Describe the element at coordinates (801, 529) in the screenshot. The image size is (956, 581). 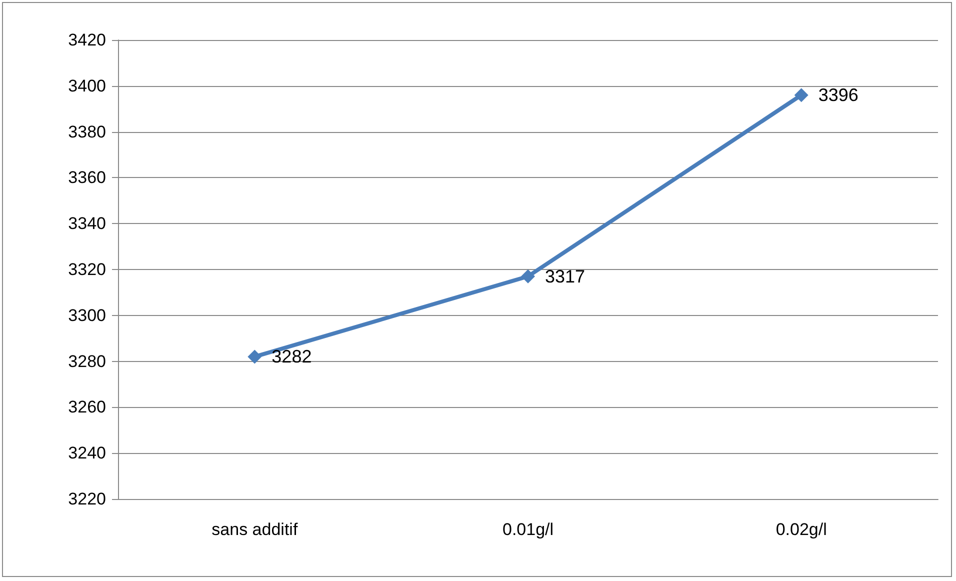
I see `x-tick-label: 0.02g/l` at that location.